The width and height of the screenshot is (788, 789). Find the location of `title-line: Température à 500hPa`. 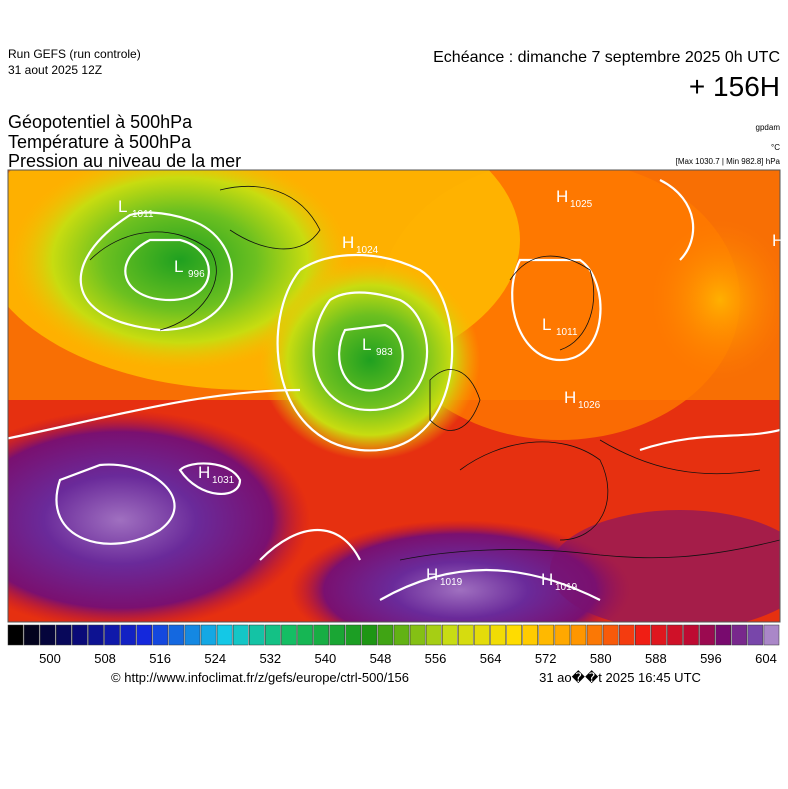

title-line: Température à 500hPa is located at coordinates (100, 142).